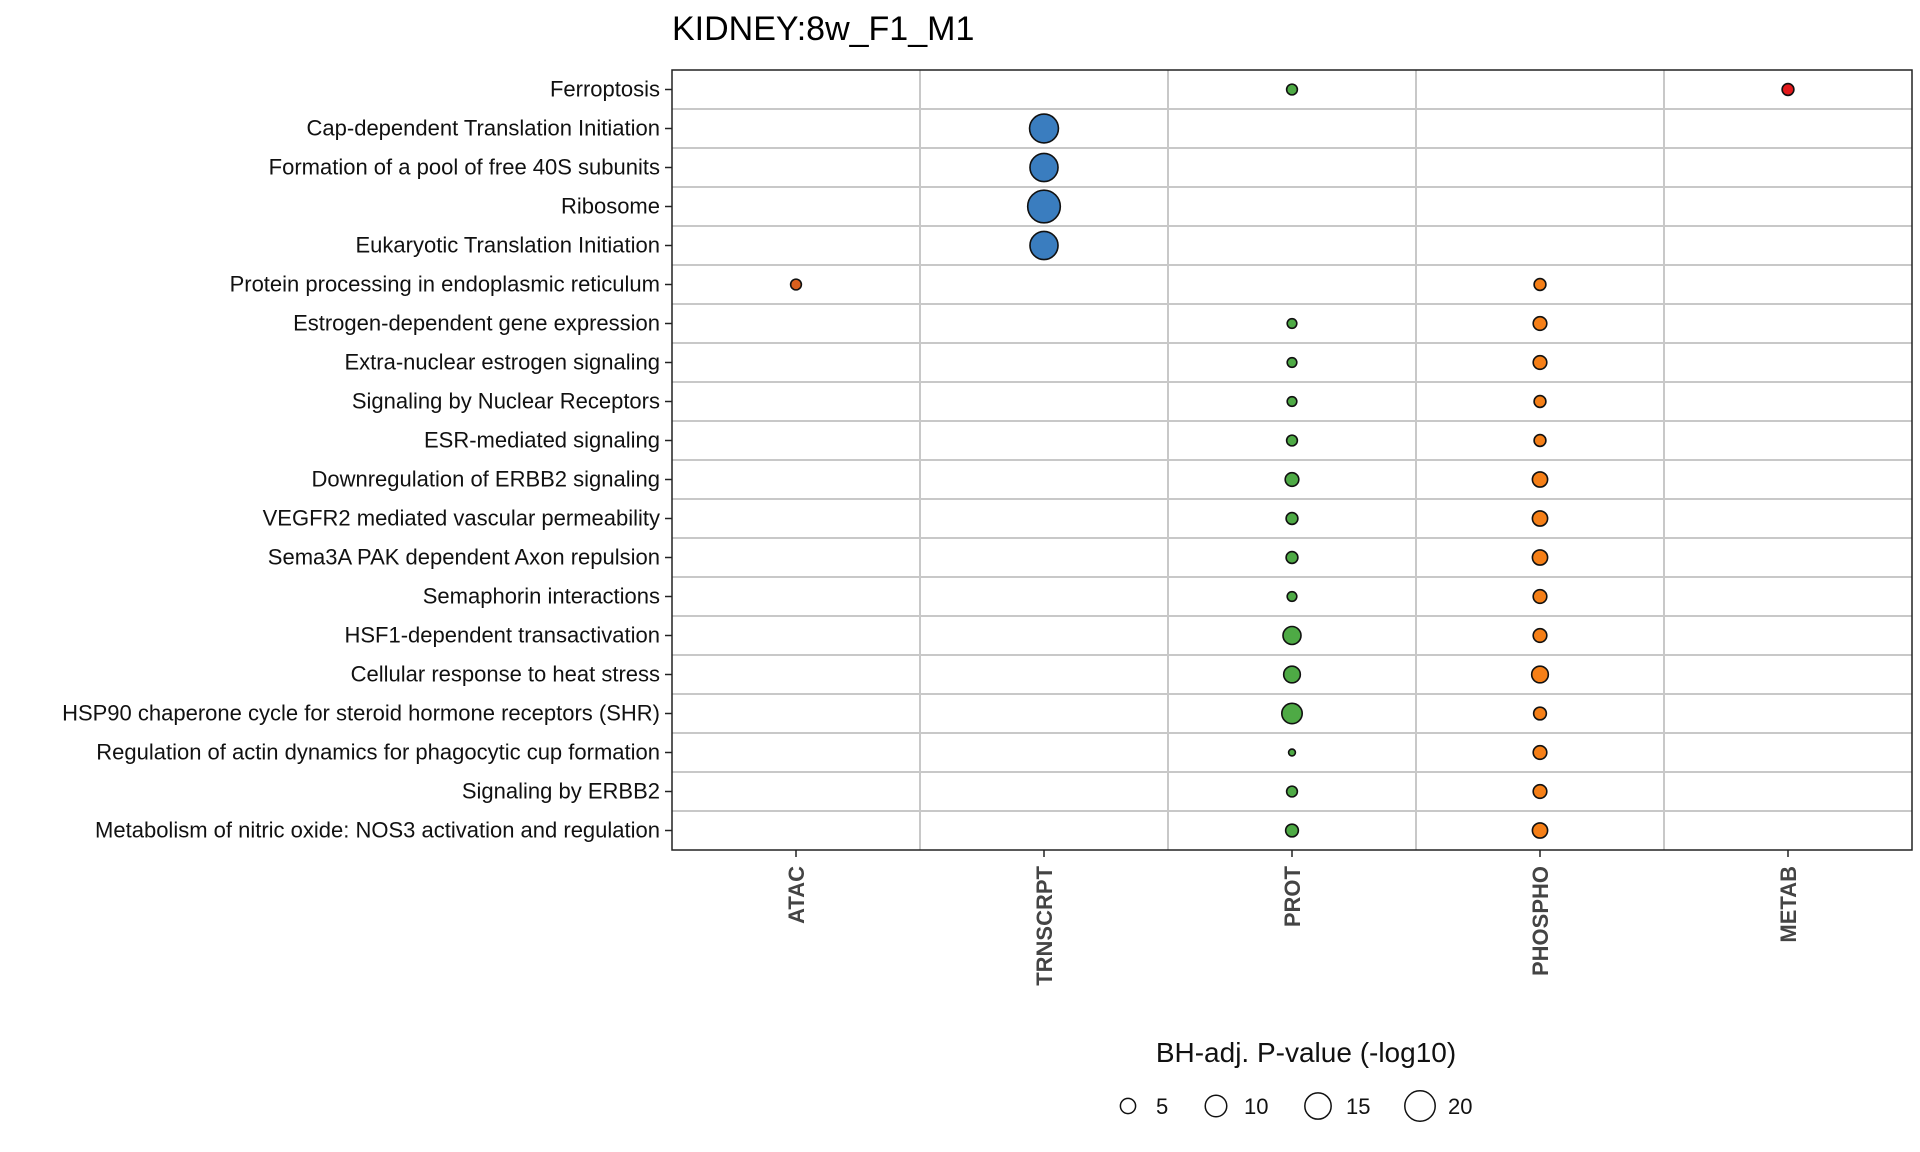 This screenshot has height=1152, width=1920. What do you see at coordinates (502, 362) in the screenshot?
I see `y-tick-label: Extra-nuclear estrogen signaling` at bounding box center [502, 362].